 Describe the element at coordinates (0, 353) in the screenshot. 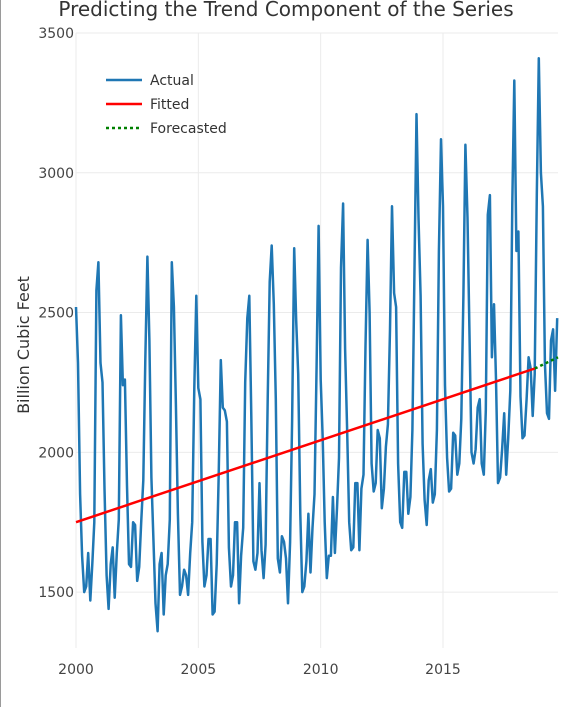

I see `window-left-border` at that location.